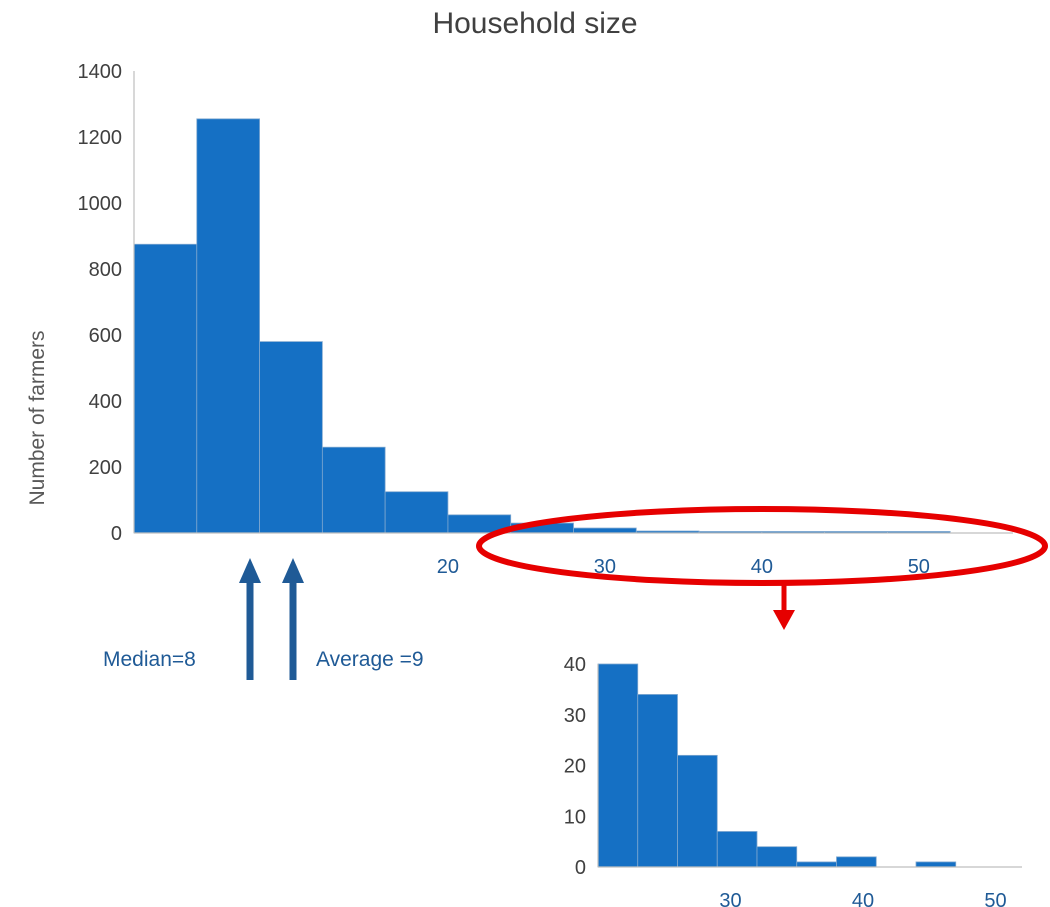  I want to click on y-axis-label: Number of farmers, so click(37, 417).